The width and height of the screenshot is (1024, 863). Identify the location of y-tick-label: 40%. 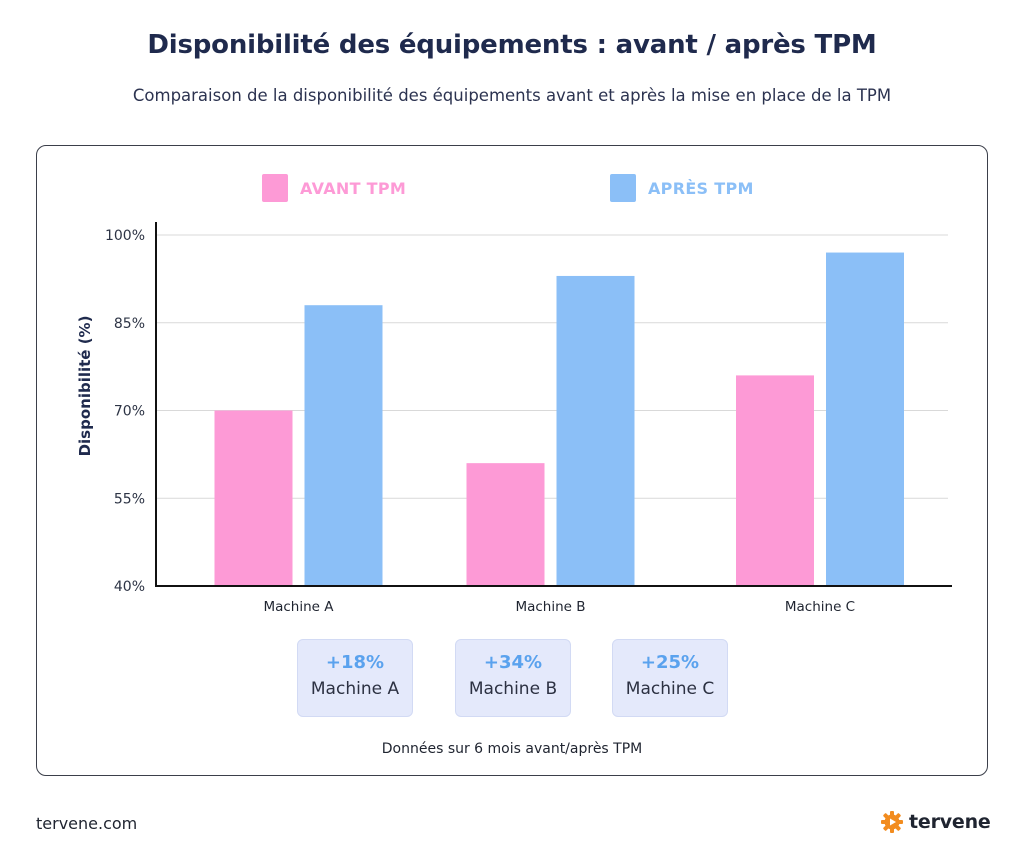
(129, 587).